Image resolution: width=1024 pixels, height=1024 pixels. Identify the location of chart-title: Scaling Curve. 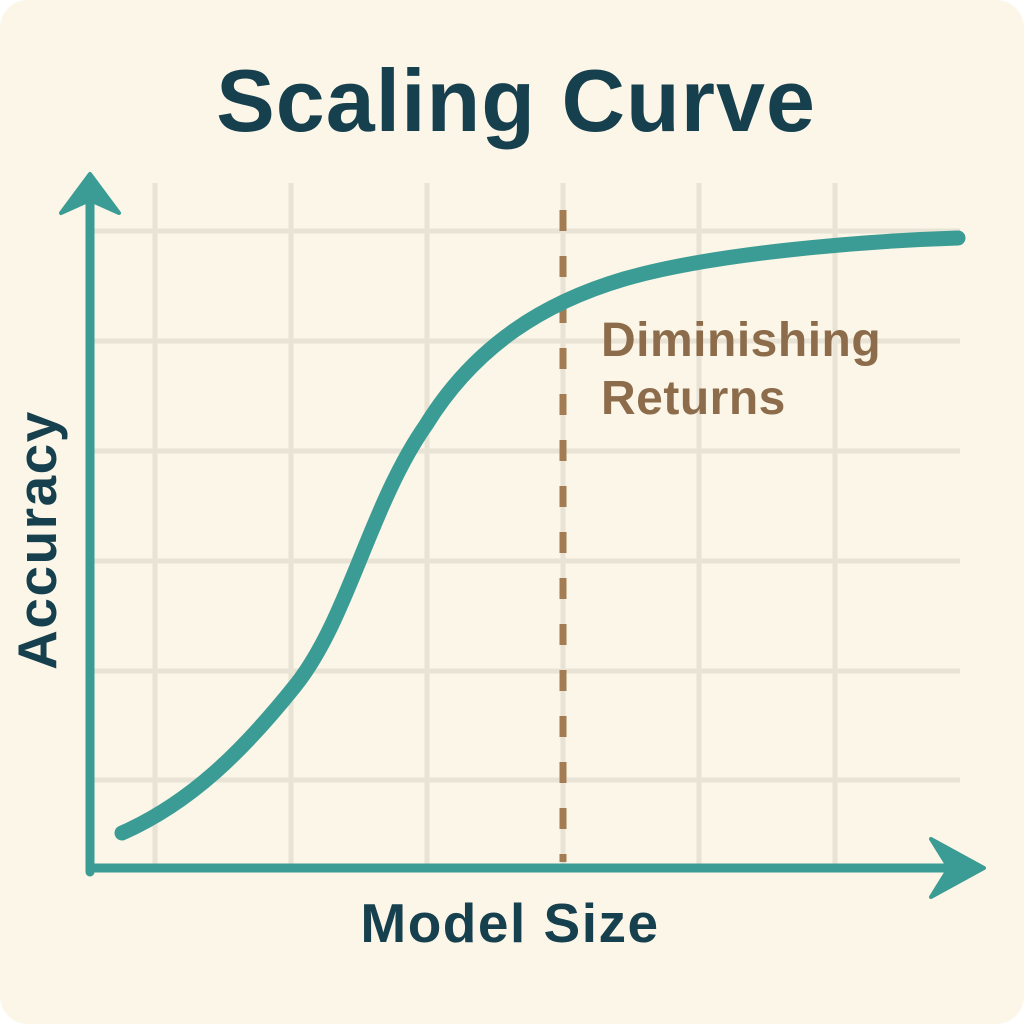
(516, 100).